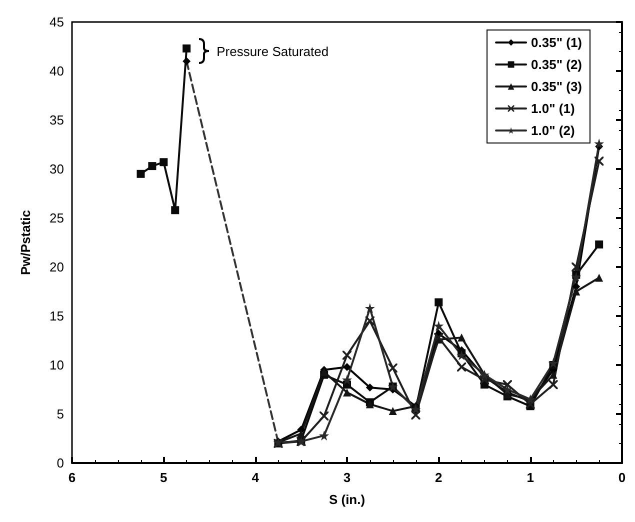 This screenshot has width=635, height=522. Describe the element at coordinates (164, 477) in the screenshot. I see `x-tick-label: 5` at that location.